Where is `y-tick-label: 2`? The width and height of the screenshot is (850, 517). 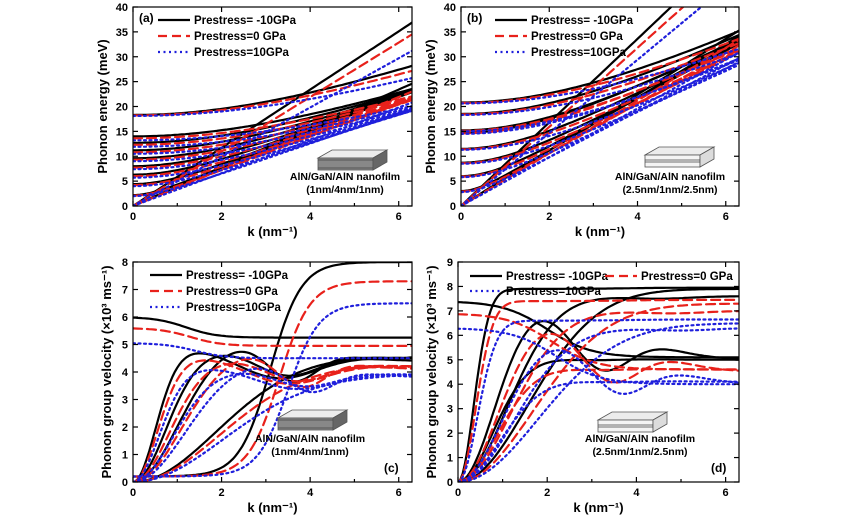 y-tick-label: 2 is located at coordinates (450, 434).